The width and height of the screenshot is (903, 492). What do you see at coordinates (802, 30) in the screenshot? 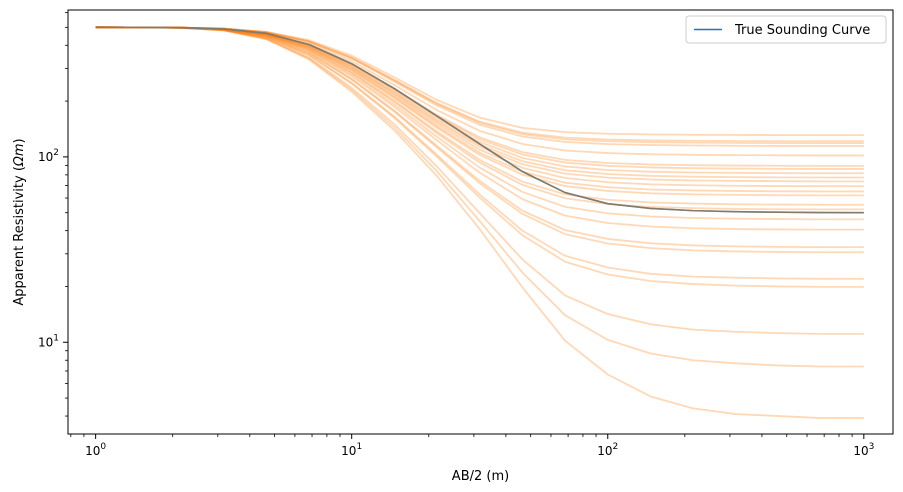
I see `legend-entry-true-curve: True Sounding Curve` at bounding box center [802, 30].